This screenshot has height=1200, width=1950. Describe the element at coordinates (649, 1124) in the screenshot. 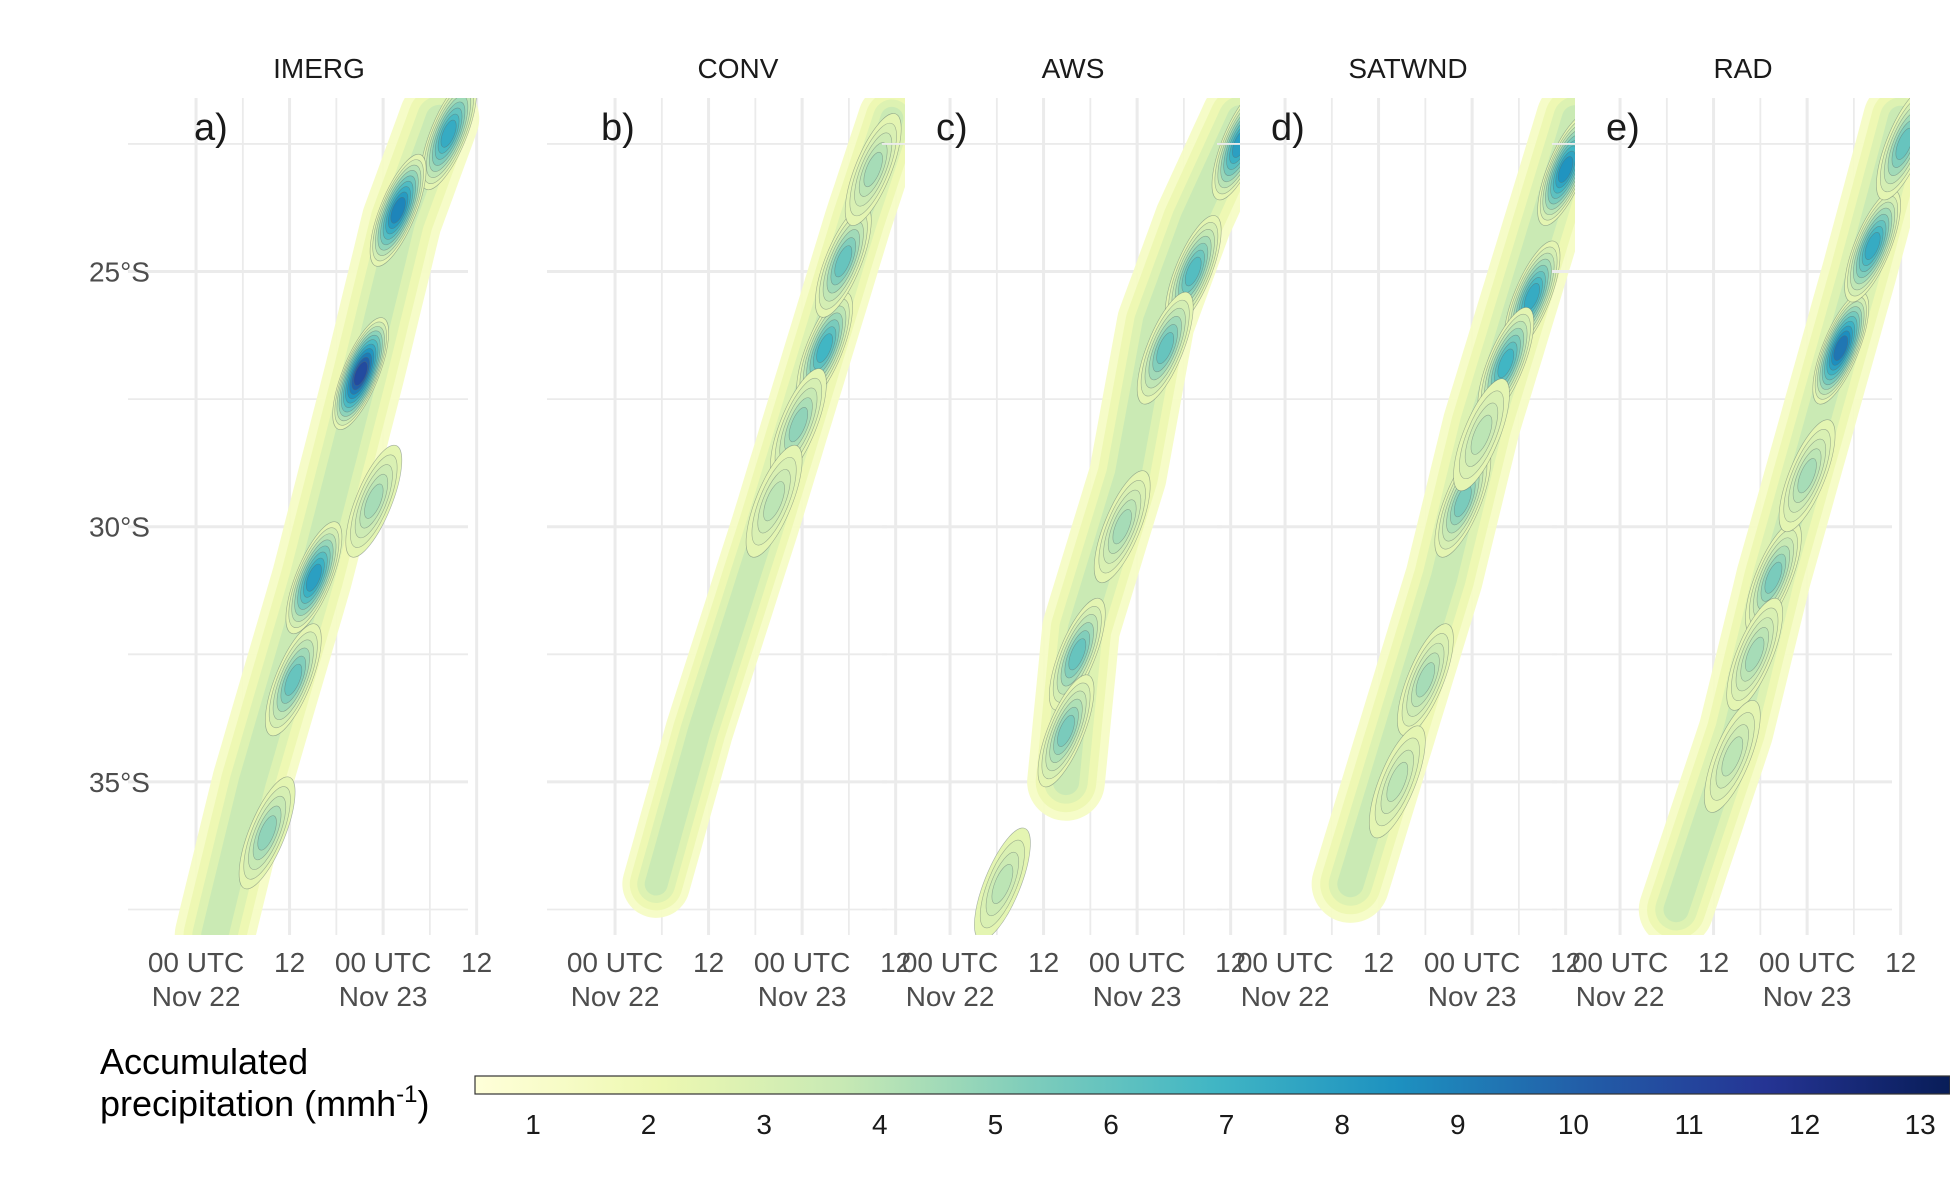

I see `legend-tick-label: 2` at that location.